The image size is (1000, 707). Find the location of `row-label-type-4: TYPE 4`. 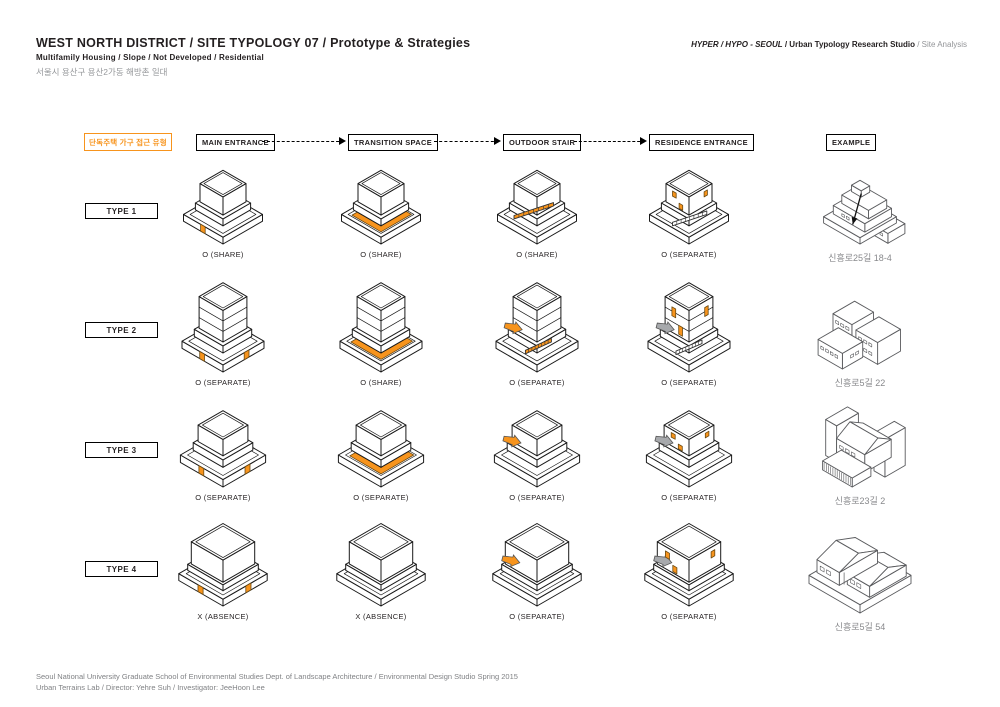

row-label-type-4: TYPE 4 is located at coordinates (121, 569).